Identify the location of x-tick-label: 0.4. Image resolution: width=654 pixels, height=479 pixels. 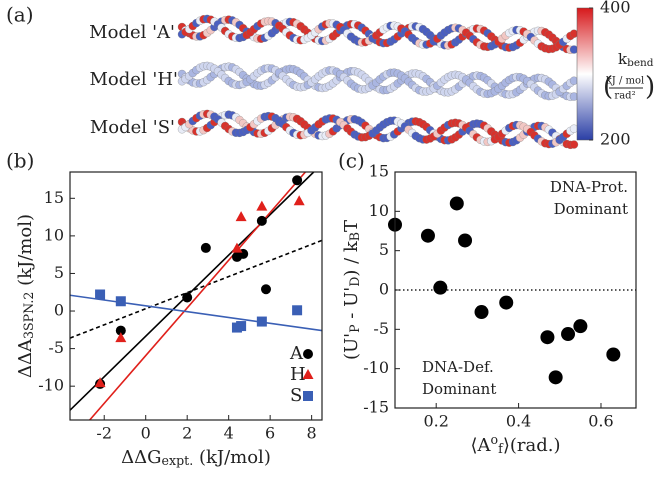
(518, 421).